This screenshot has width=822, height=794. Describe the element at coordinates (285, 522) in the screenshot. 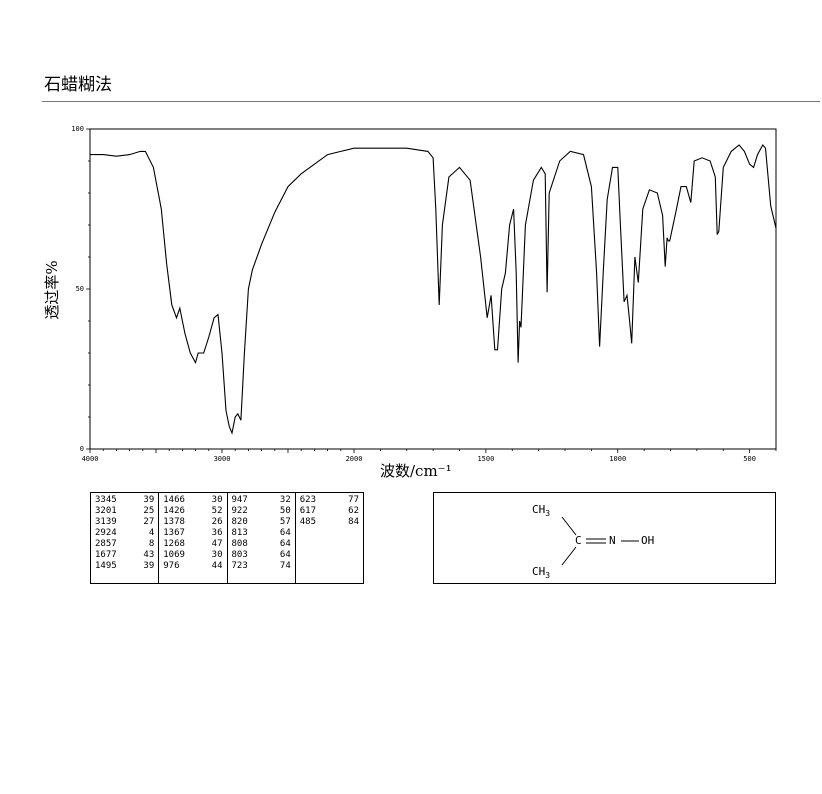

I see `peak-transmittance: 57` at that location.